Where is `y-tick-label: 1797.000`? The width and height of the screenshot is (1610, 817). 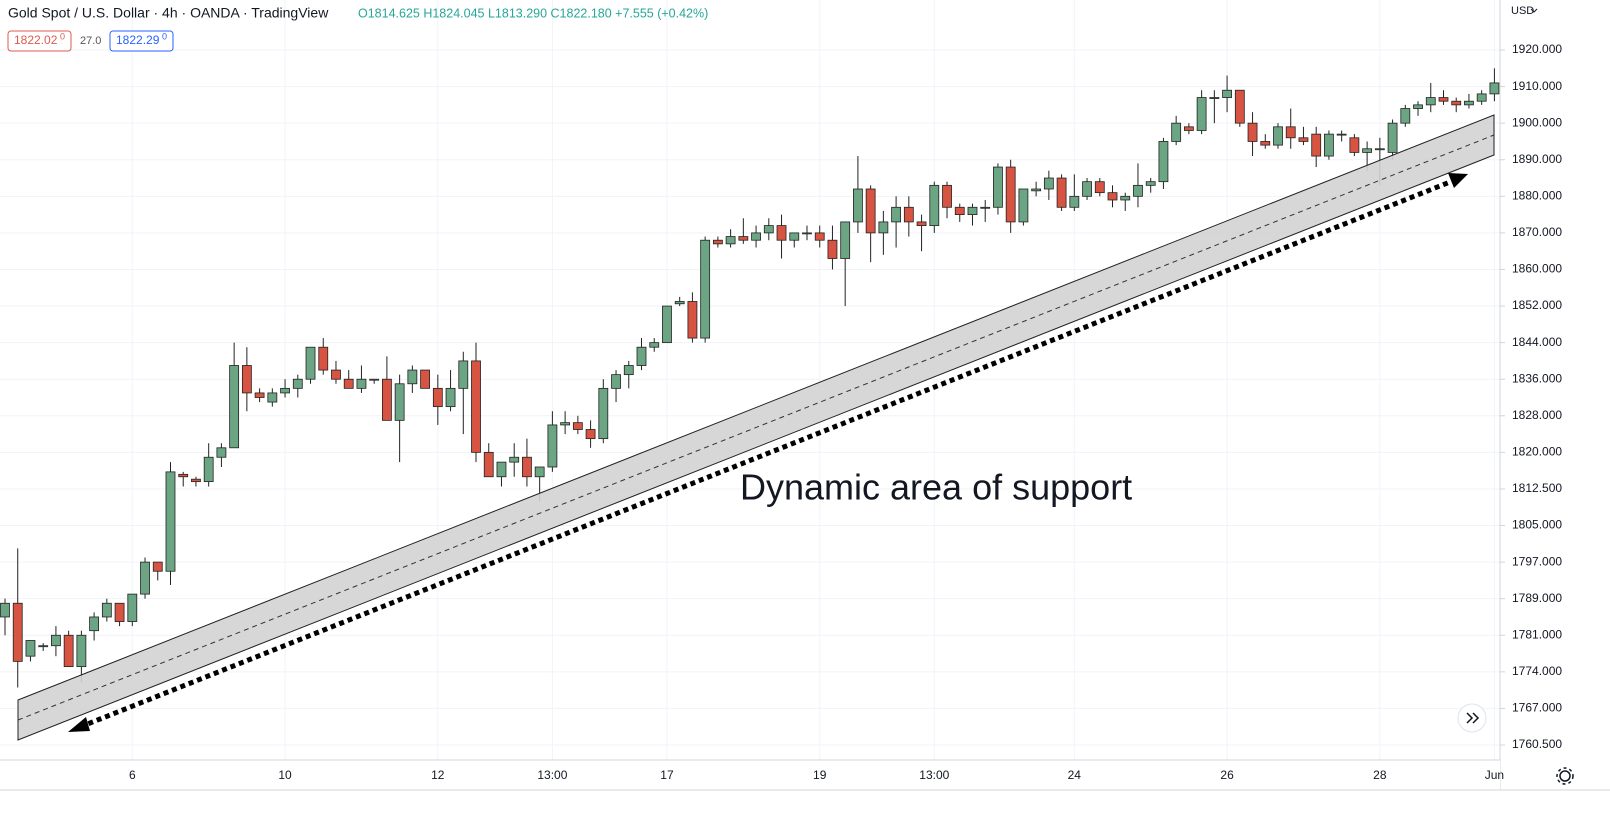
y-tick-label: 1797.000 is located at coordinates (1537, 561).